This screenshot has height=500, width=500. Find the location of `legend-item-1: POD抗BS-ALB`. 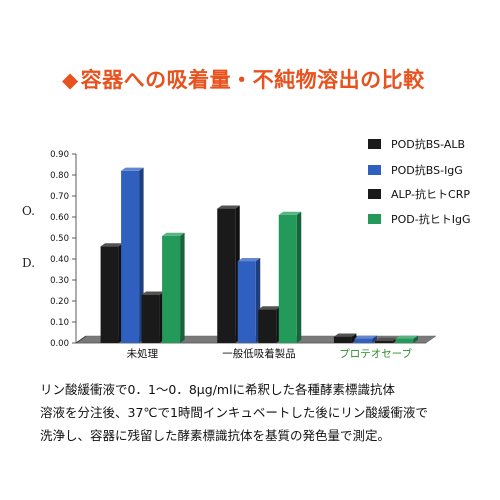

legend-item-1: POD抗BS-ALB is located at coordinates (416, 144).